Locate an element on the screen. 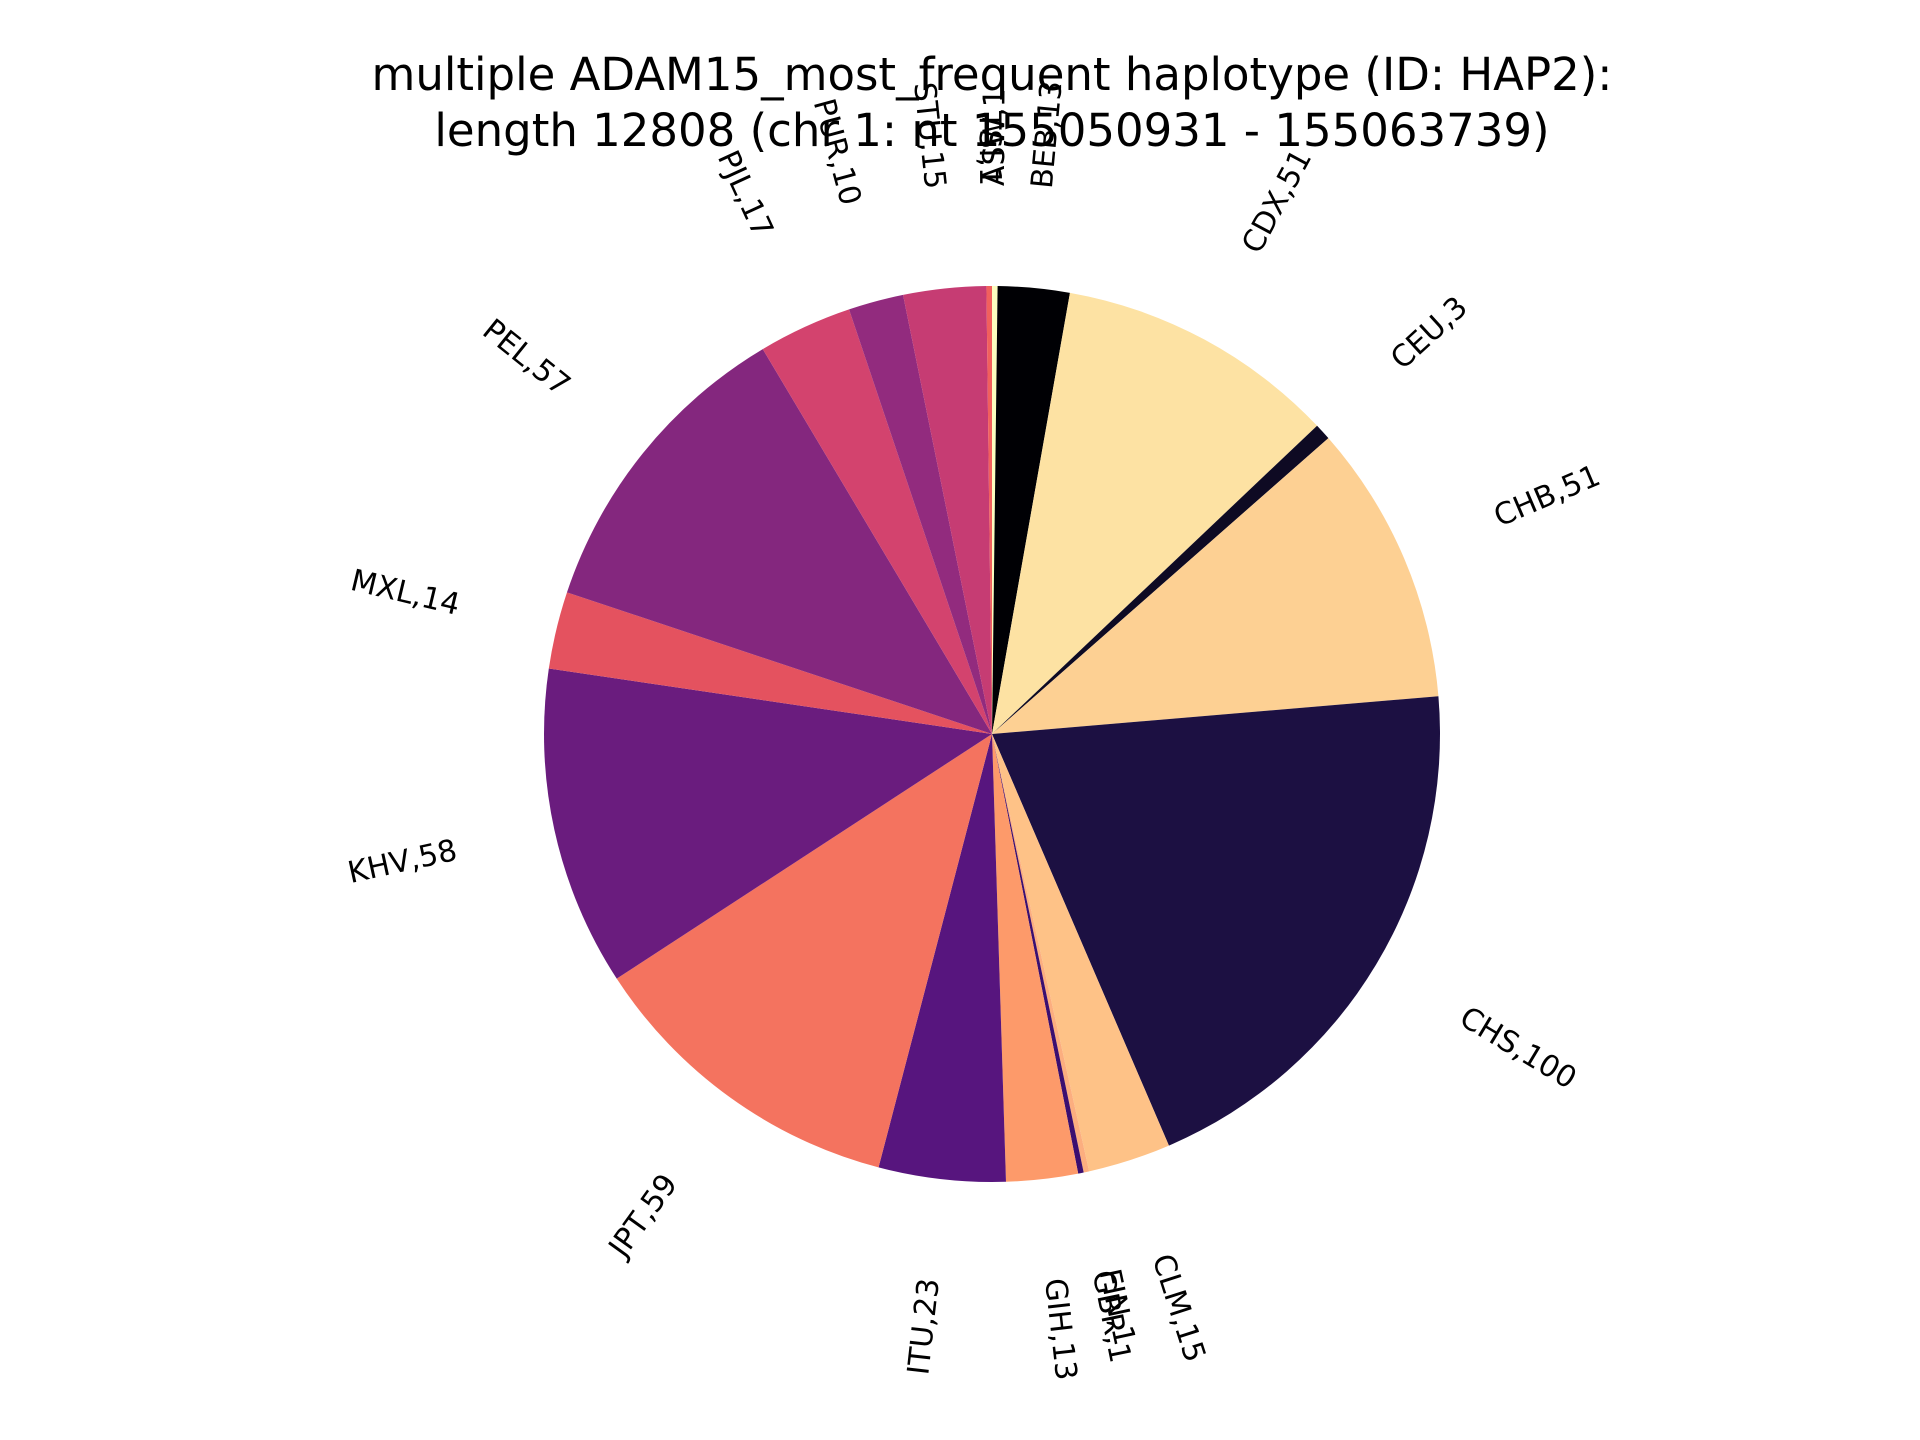 The image size is (1920, 1440). pie-label-pjl: PJL,17 is located at coordinates (745, 194).